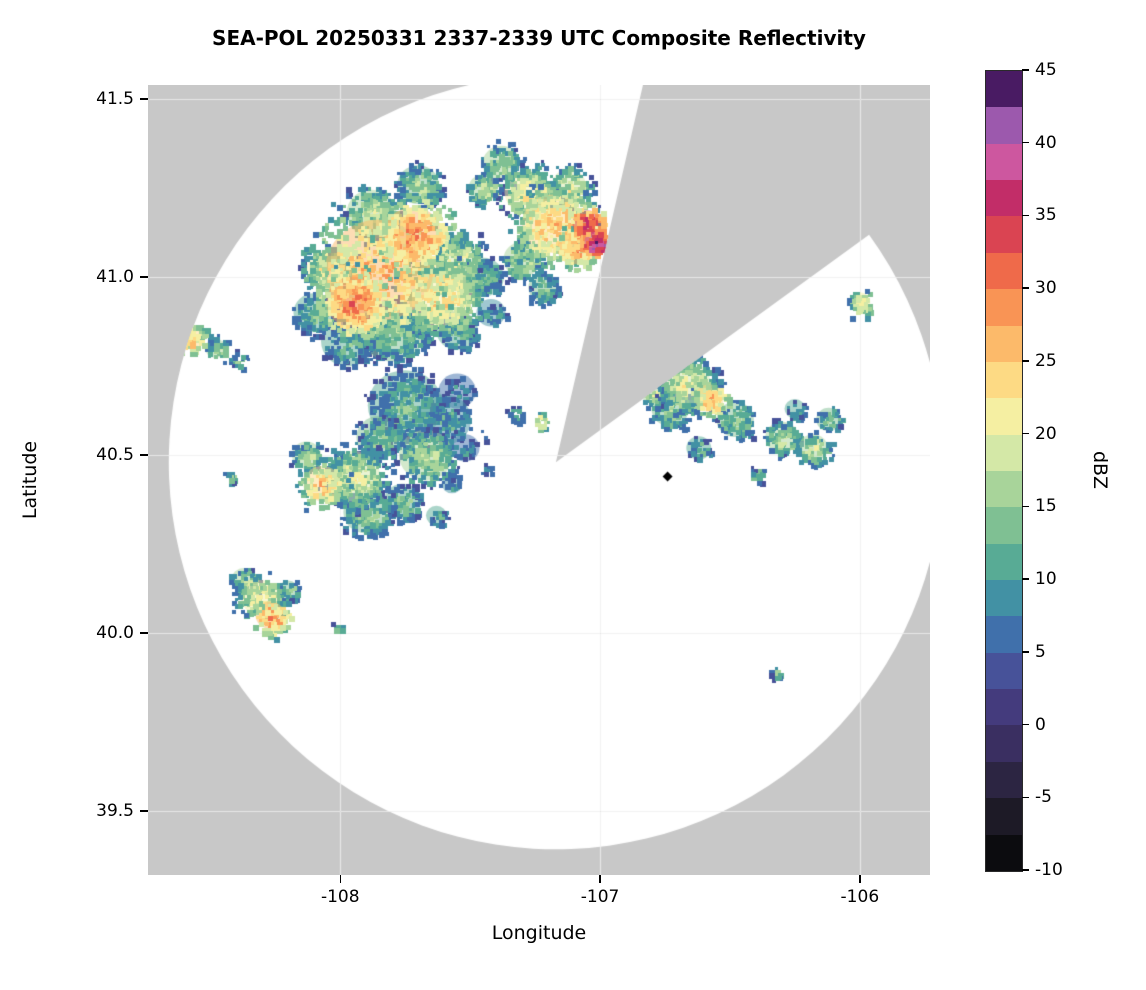 This screenshot has width=1146, height=990. What do you see at coordinates (1046, 360) in the screenshot?
I see `colorbar-tick-label: 25` at bounding box center [1046, 360].